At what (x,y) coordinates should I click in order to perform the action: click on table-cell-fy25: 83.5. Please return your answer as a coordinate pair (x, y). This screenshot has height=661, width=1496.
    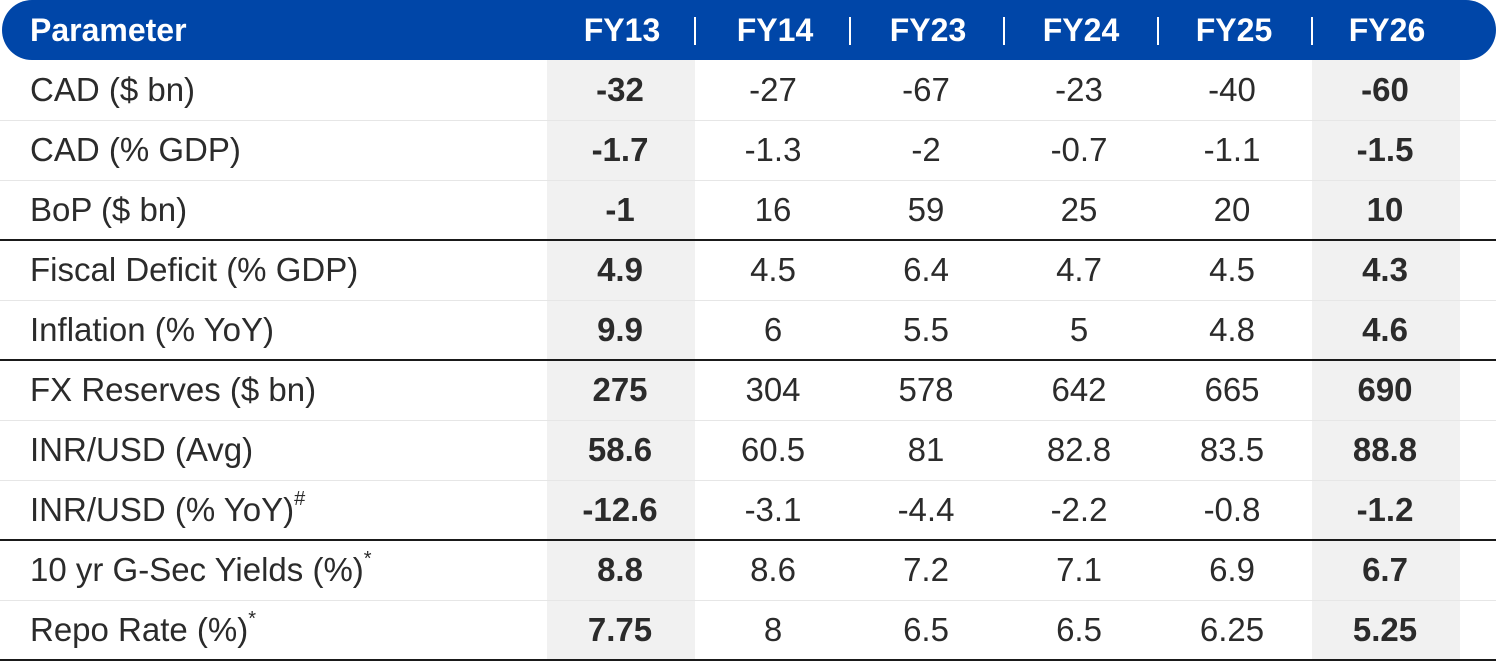
    Looking at the image, I should click on (1232, 449).